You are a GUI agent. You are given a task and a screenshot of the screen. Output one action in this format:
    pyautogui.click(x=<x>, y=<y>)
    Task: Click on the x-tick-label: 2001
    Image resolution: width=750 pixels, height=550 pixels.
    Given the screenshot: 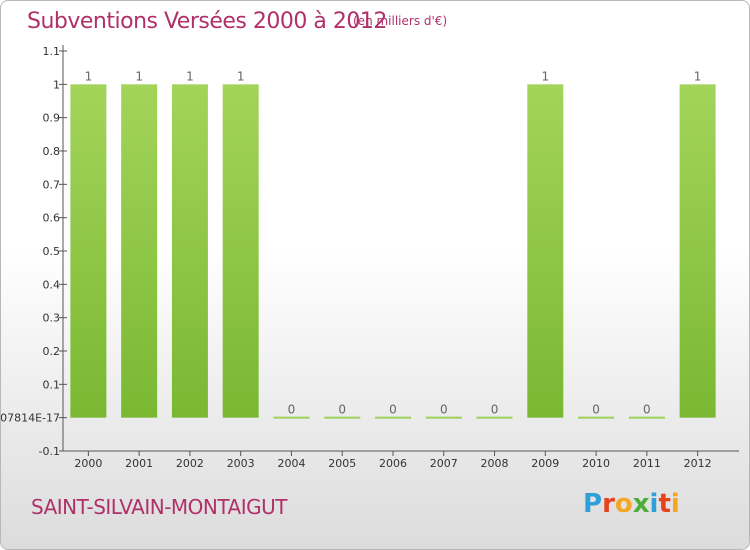 What is the action you would take?
    pyautogui.click(x=139, y=463)
    